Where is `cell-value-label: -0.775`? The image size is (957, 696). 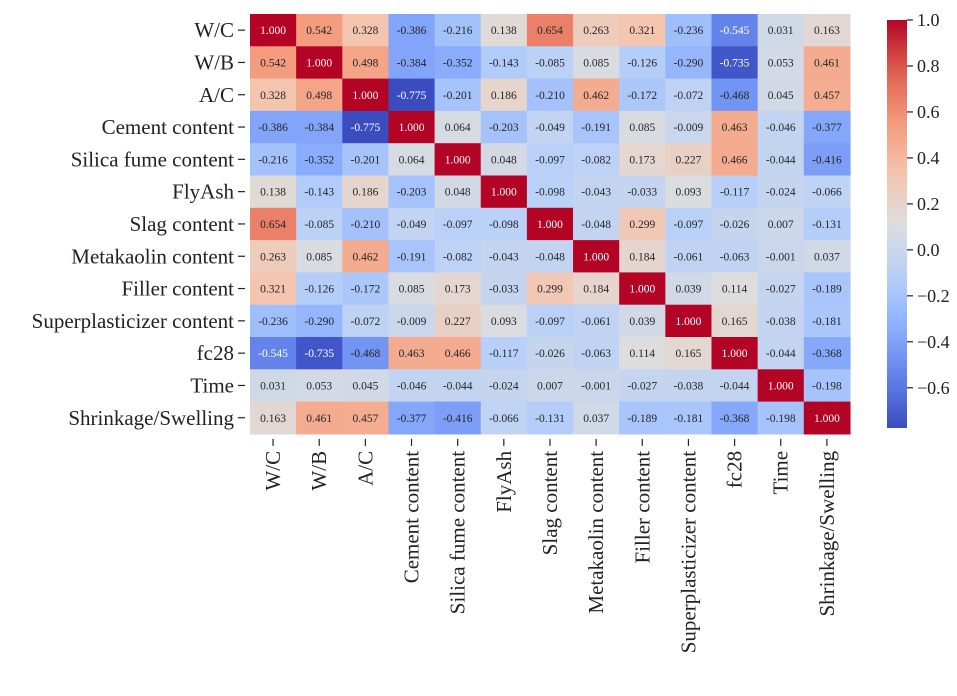
cell-value-label: -0.775 is located at coordinates (412, 96).